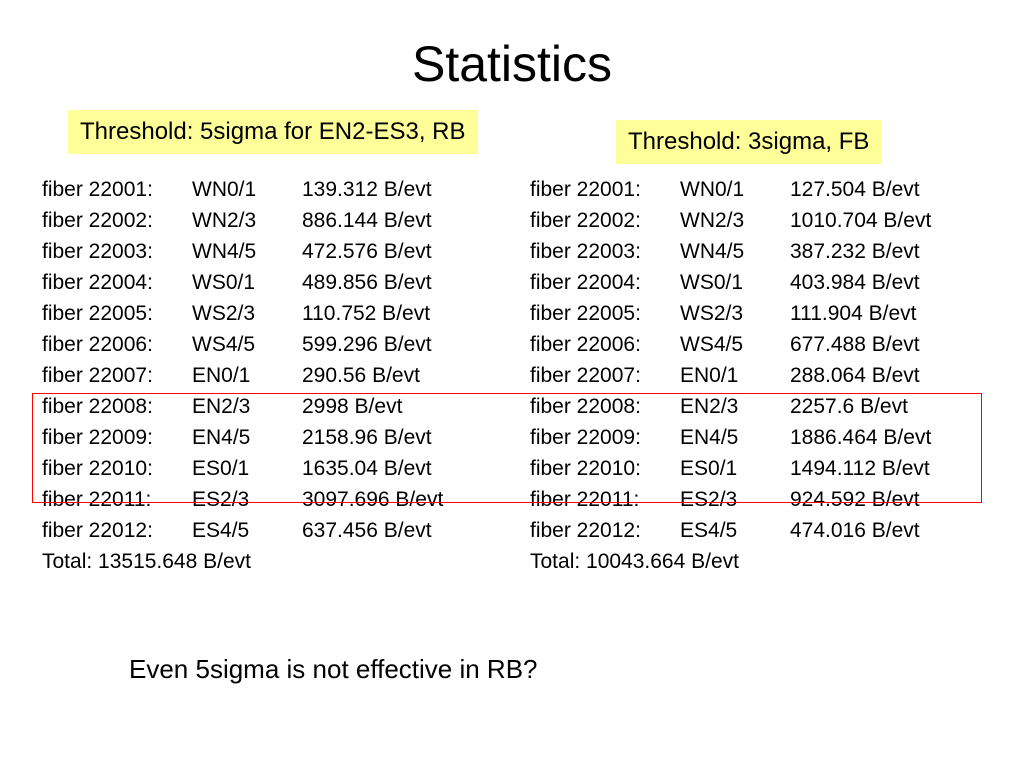  I want to click on fiber-row: fiber 22005: WS2/3 111.904 B/evt, so click(730, 313).